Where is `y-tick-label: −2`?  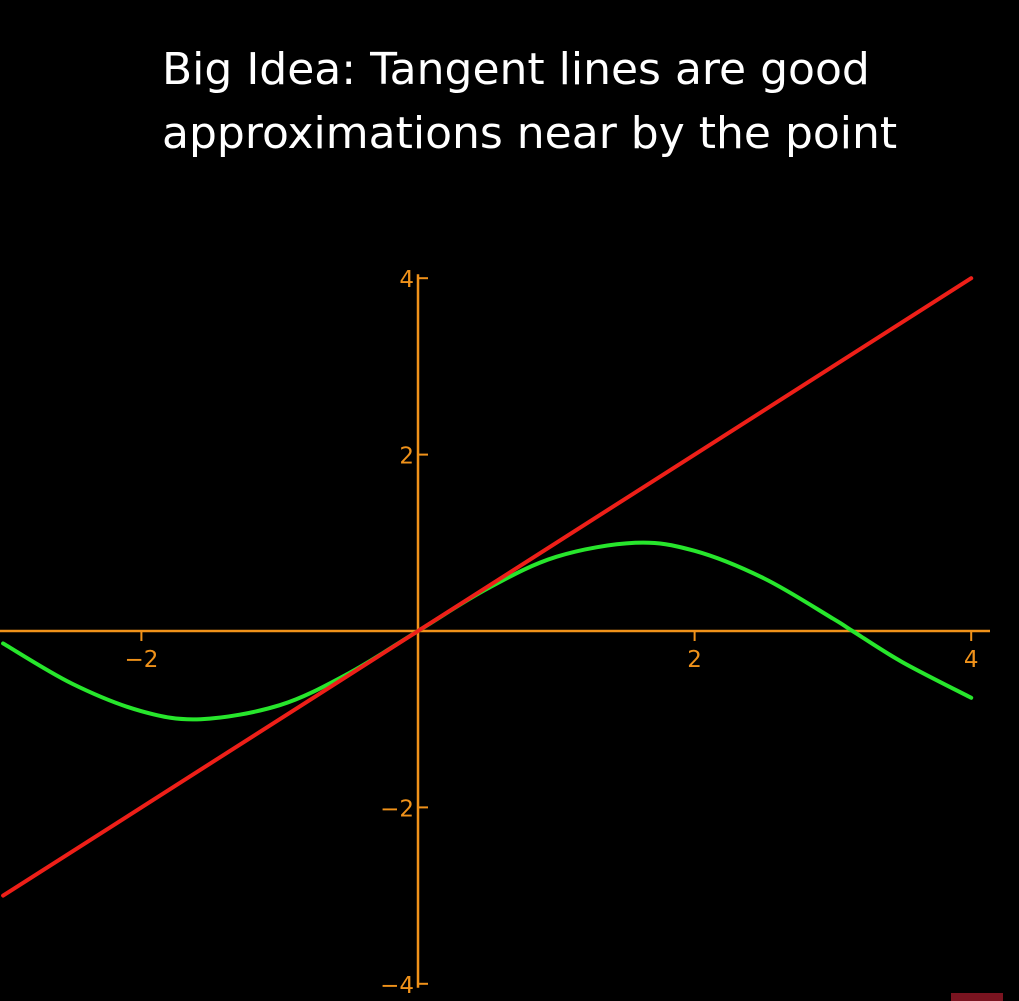 y-tick-label: −2 is located at coordinates (397, 809).